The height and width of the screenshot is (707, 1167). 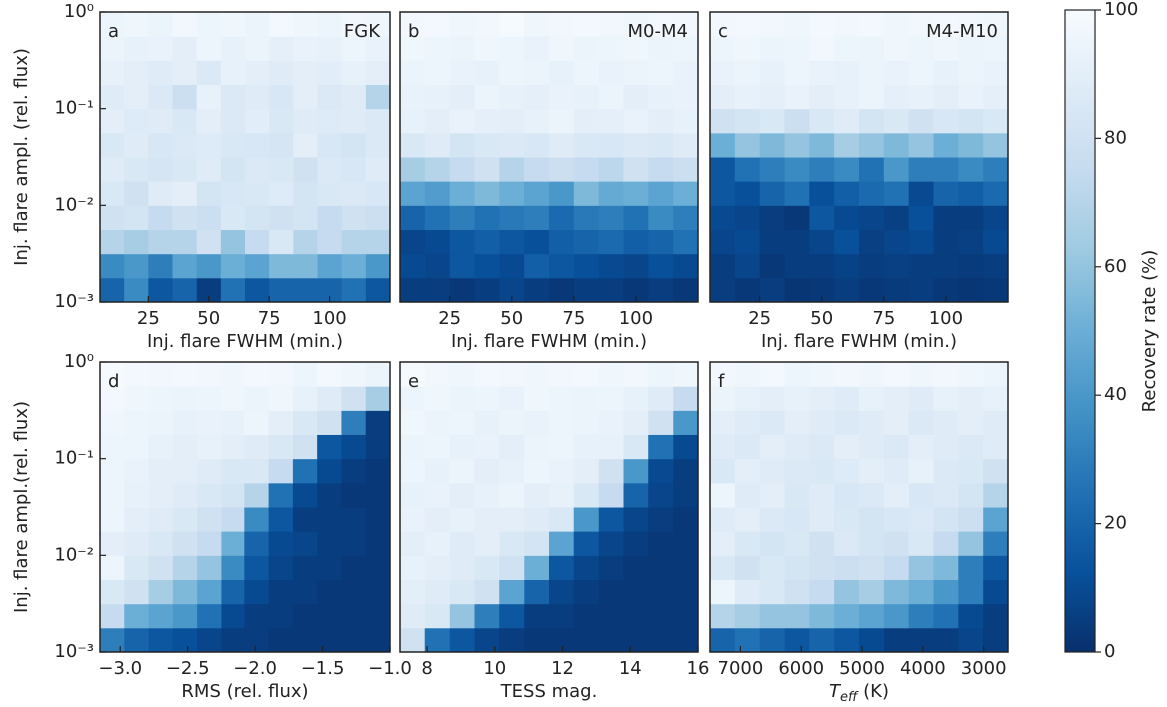 What do you see at coordinates (849, 697) in the screenshot?
I see `x-label-sub: eff` at bounding box center [849, 697].